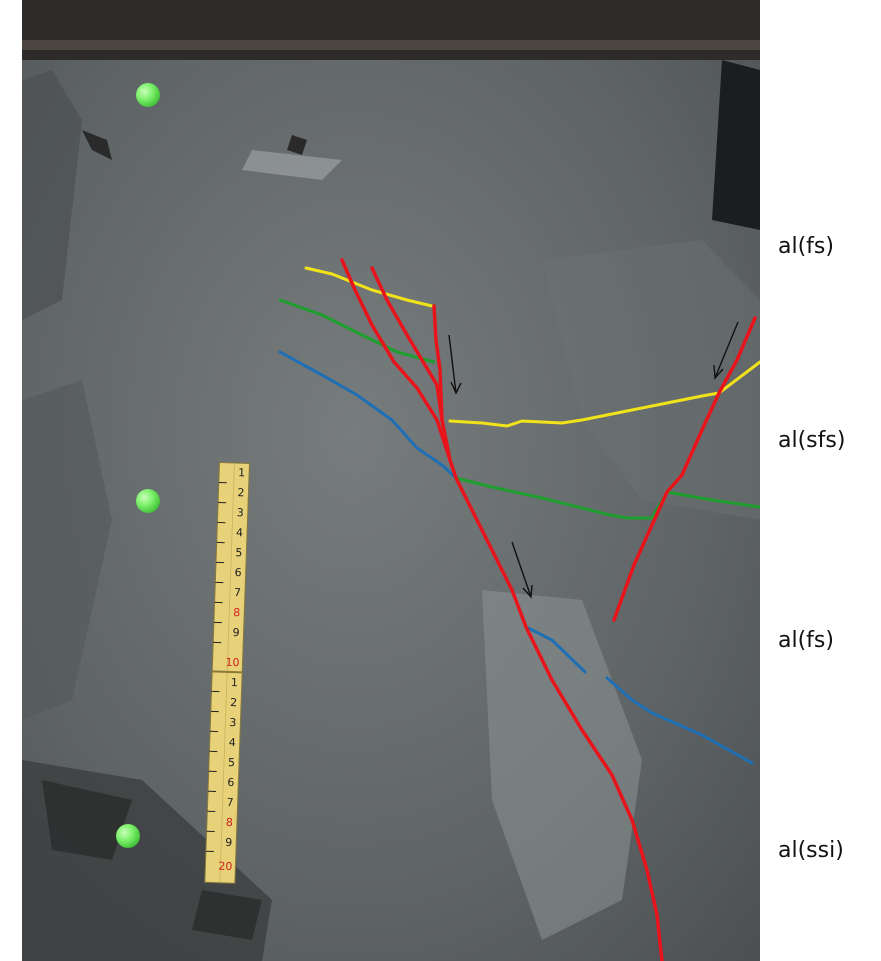 This screenshot has width=881, height=961. What do you see at coordinates (555, 649) in the screenshot?
I see `blue-boundary-lower-left` at bounding box center [555, 649].